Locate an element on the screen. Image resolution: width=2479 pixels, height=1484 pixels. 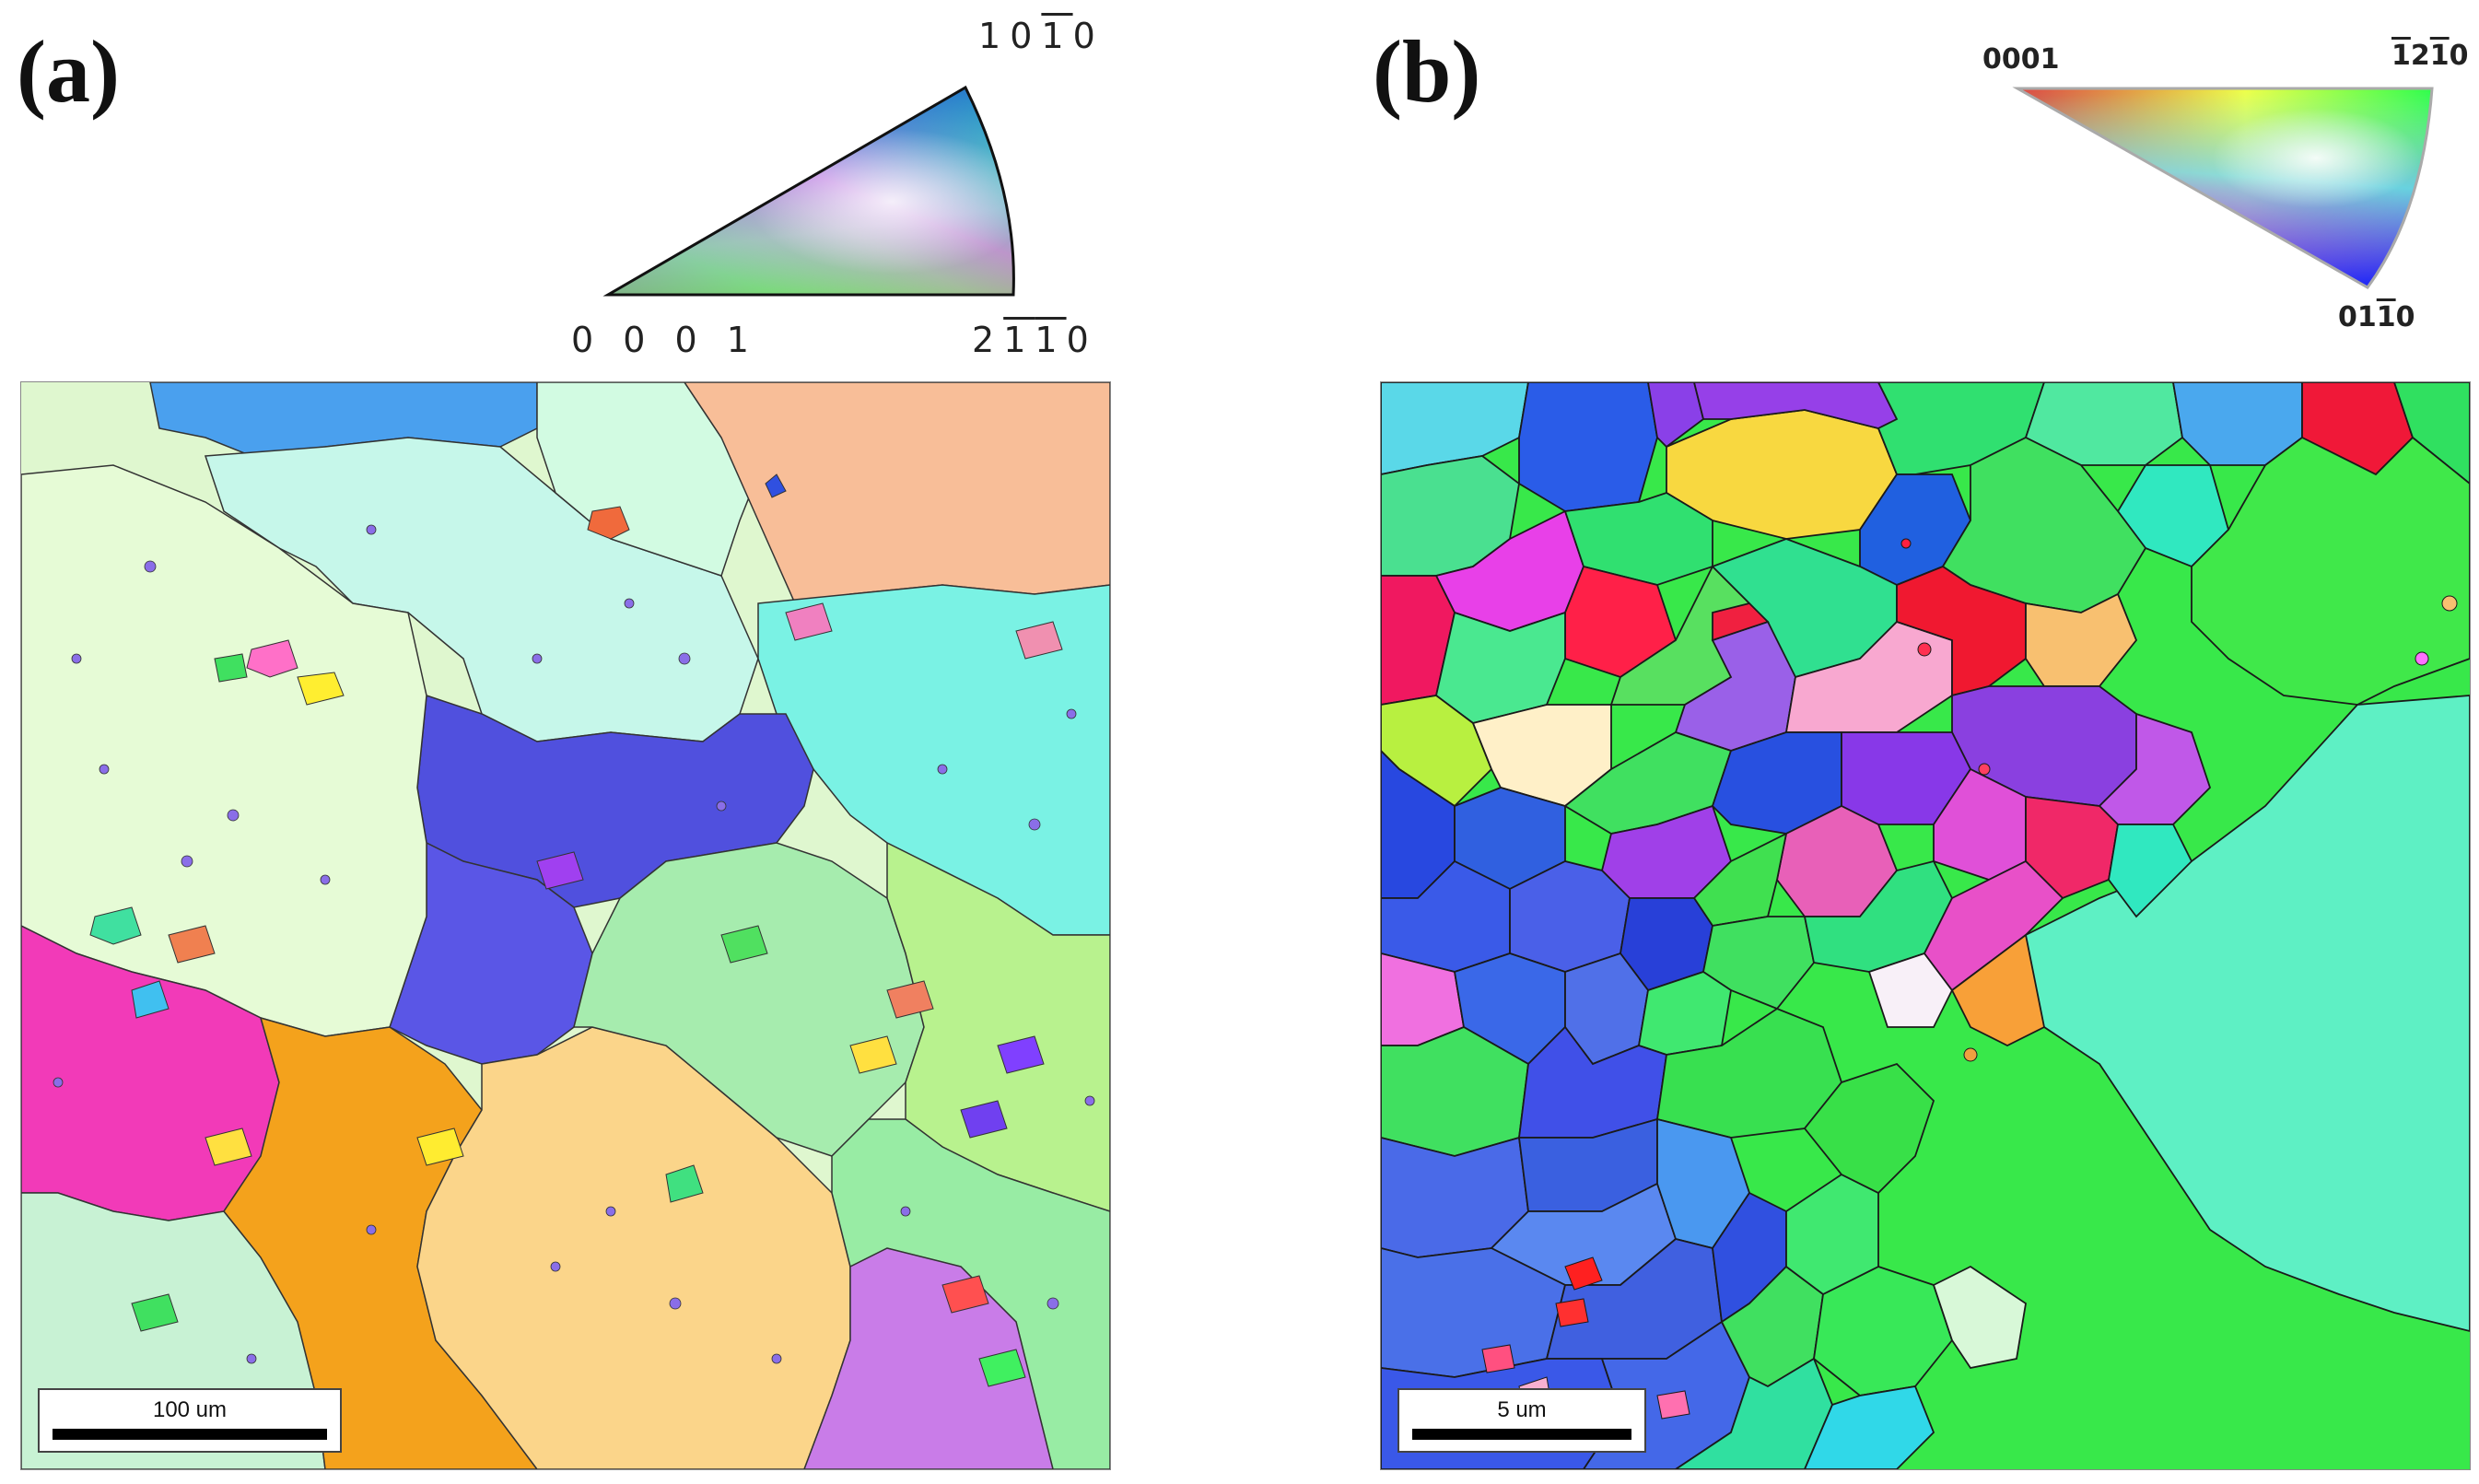
scale-bar-a-line is located at coordinates (190, 1434).